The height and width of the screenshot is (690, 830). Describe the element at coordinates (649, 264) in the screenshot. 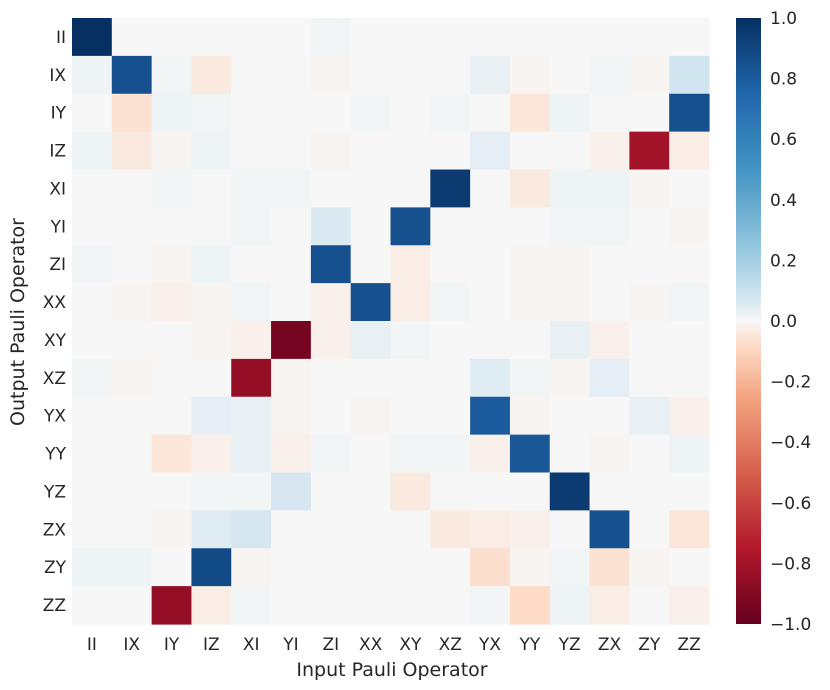

I see `heatmap-cell-ZI-ZY` at that location.